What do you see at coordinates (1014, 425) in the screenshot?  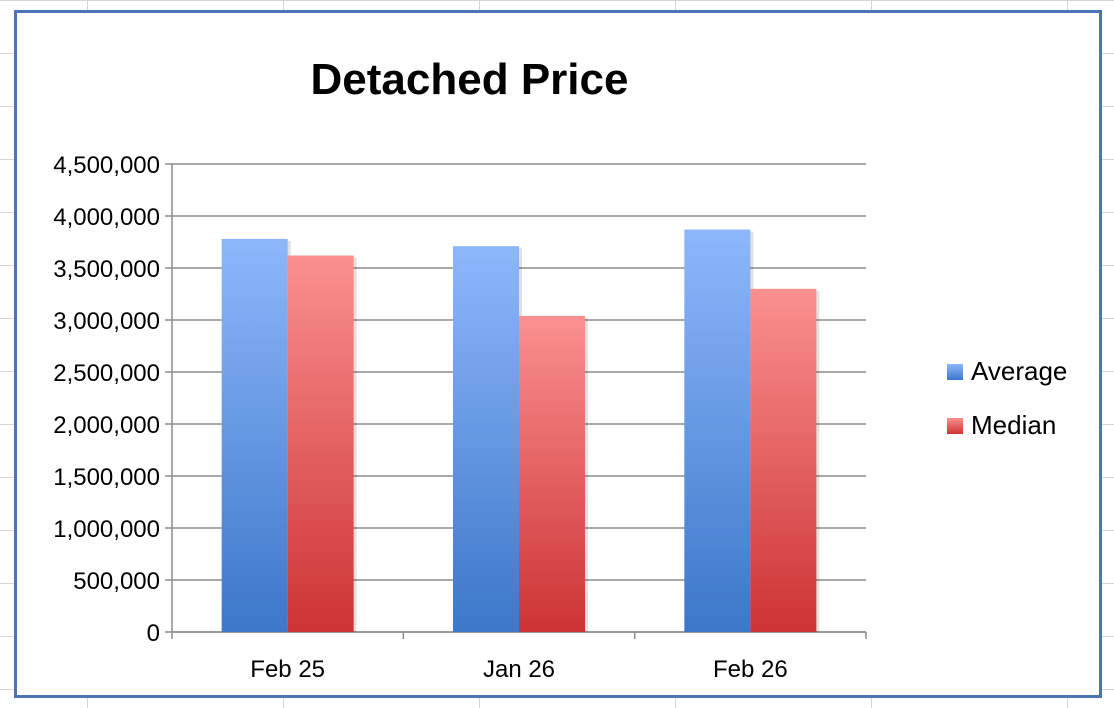 I see `legend-label-median: Median` at bounding box center [1014, 425].